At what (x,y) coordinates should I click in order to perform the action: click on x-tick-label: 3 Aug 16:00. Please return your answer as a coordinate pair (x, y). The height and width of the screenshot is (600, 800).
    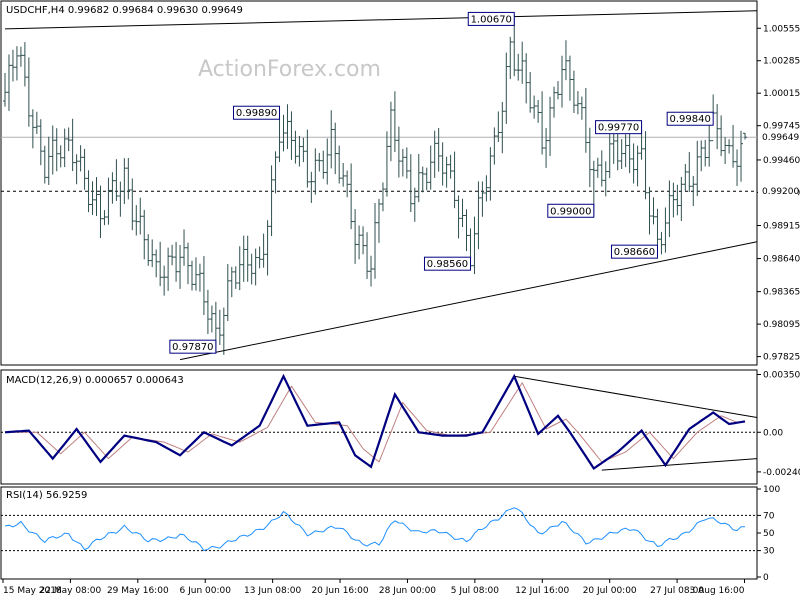
    Looking at the image, I should click on (717, 591).